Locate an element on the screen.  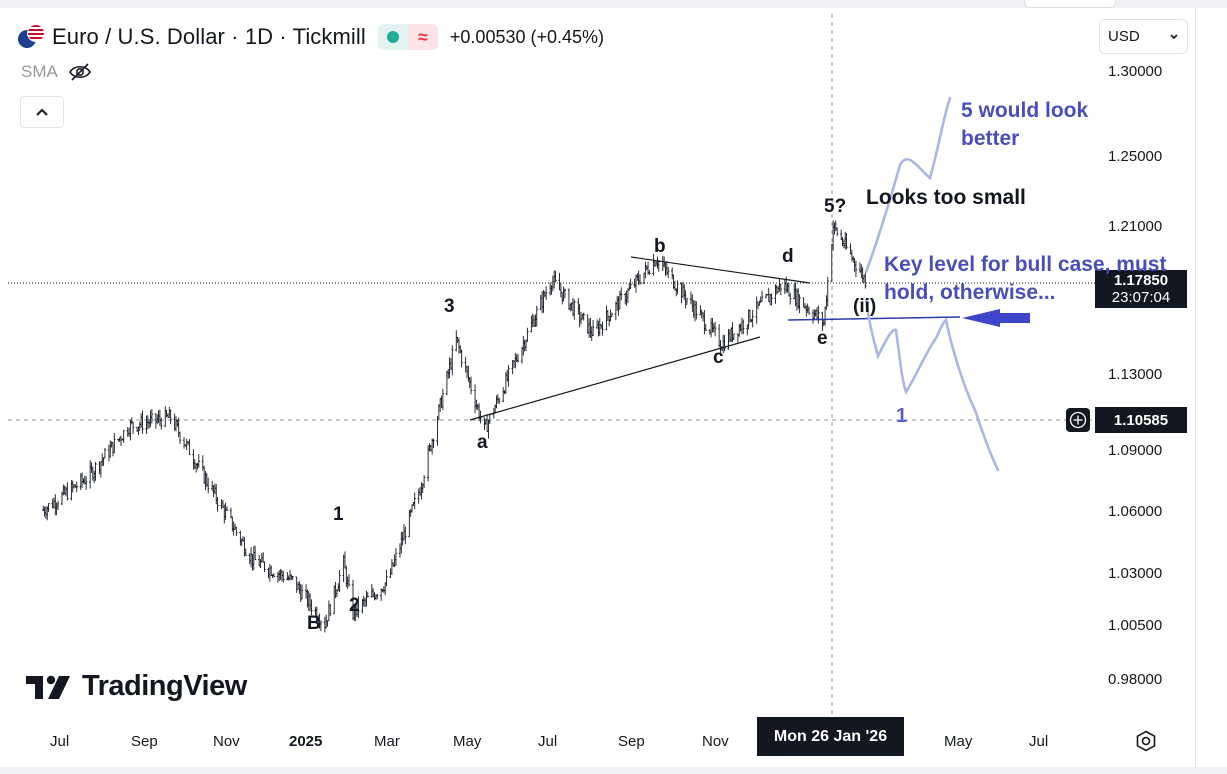
price-tick: 1.21000 is located at coordinates (1135, 226).